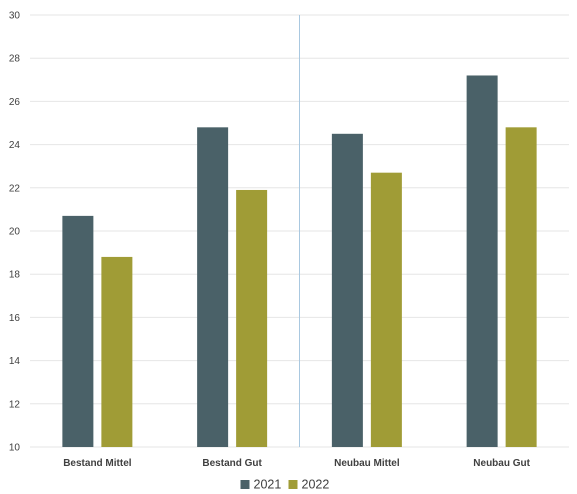 The width and height of the screenshot is (577, 494). What do you see at coordinates (15, 318) in the screenshot?
I see `y-tick-label: 16` at bounding box center [15, 318].